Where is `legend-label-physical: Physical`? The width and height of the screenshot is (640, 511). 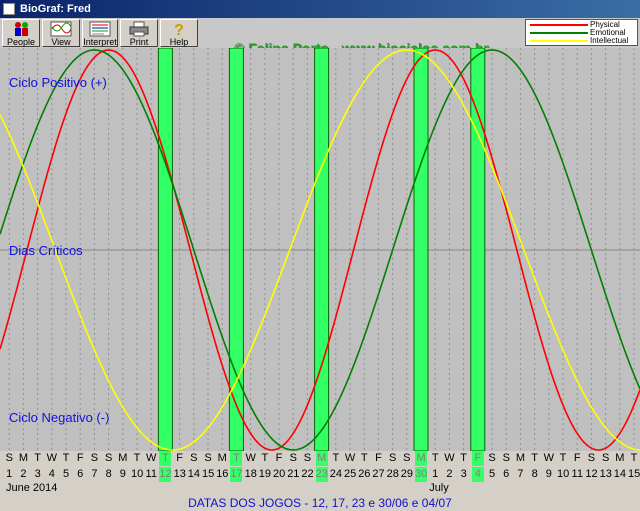 legend-label-physical: Physical is located at coordinates (605, 24).